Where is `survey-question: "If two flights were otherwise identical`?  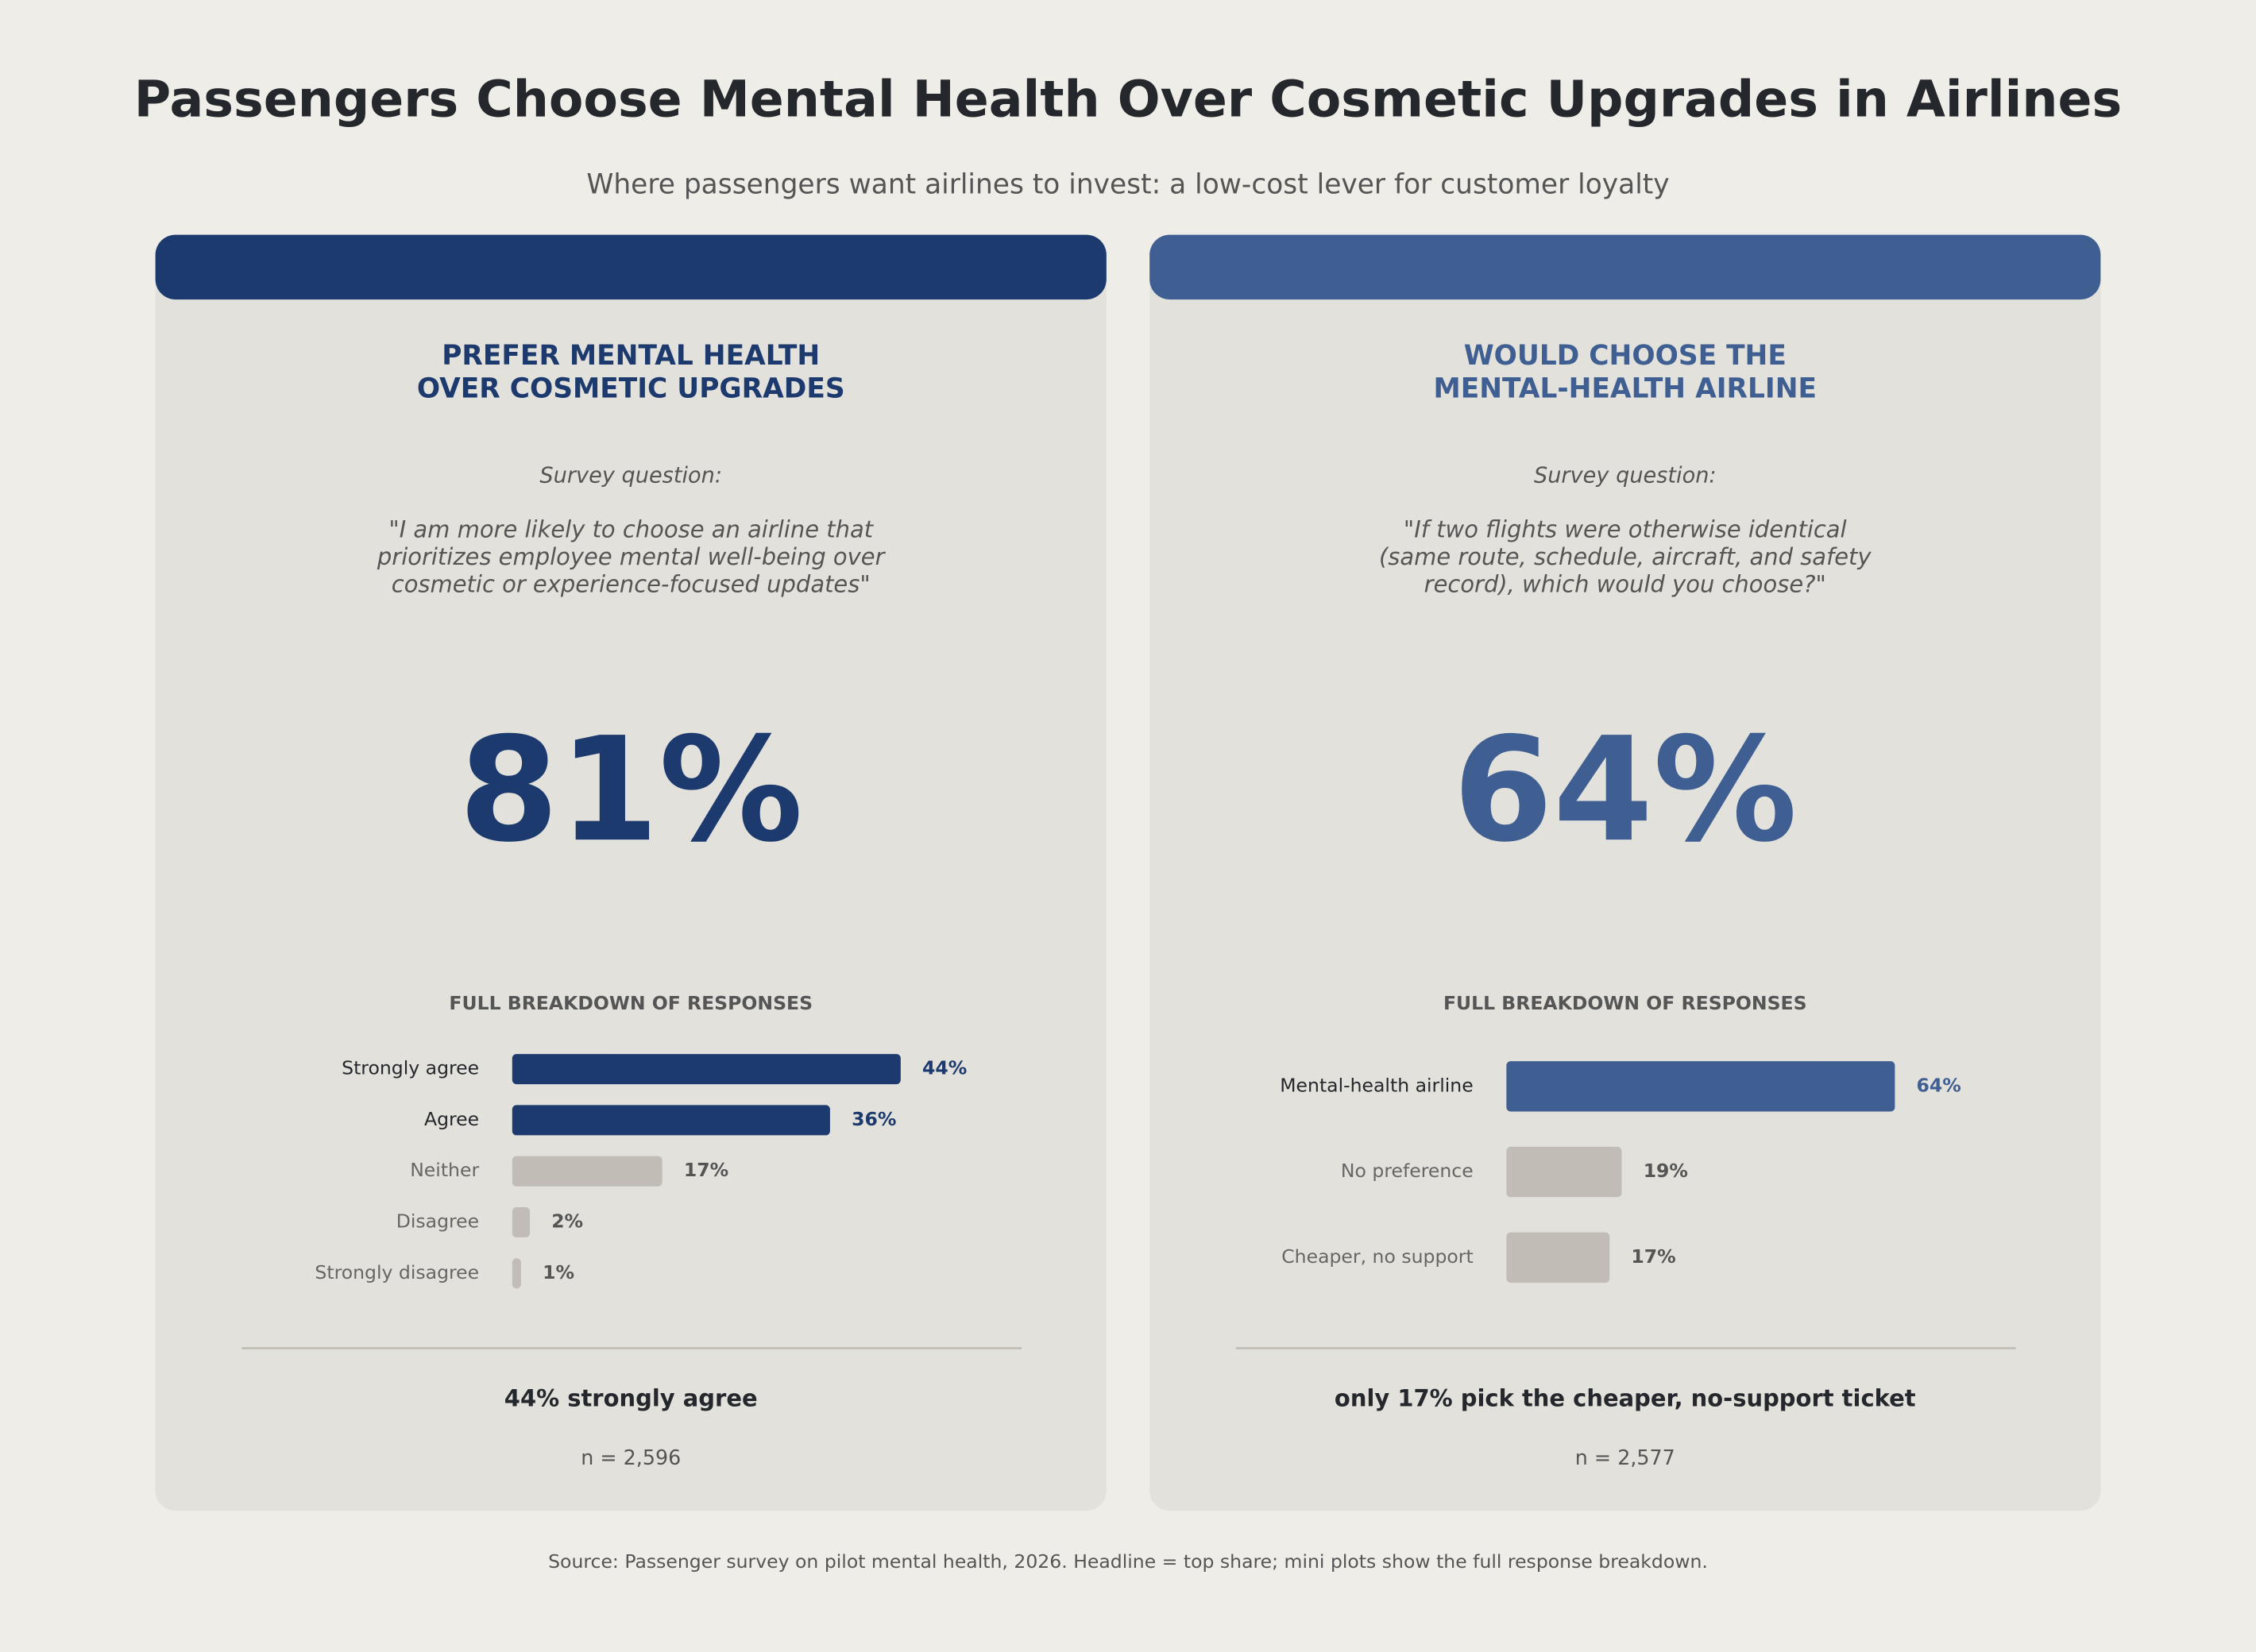 survey-question: "If two flights were otherwise identical is located at coordinates (1626, 529).